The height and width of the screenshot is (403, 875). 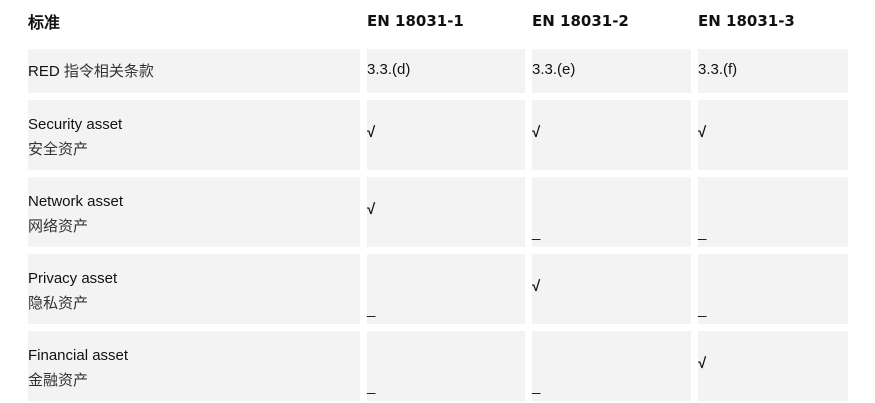 What do you see at coordinates (611, 71) in the screenshot?
I see `clause-cell: 3.3.(e)` at bounding box center [611, 71].